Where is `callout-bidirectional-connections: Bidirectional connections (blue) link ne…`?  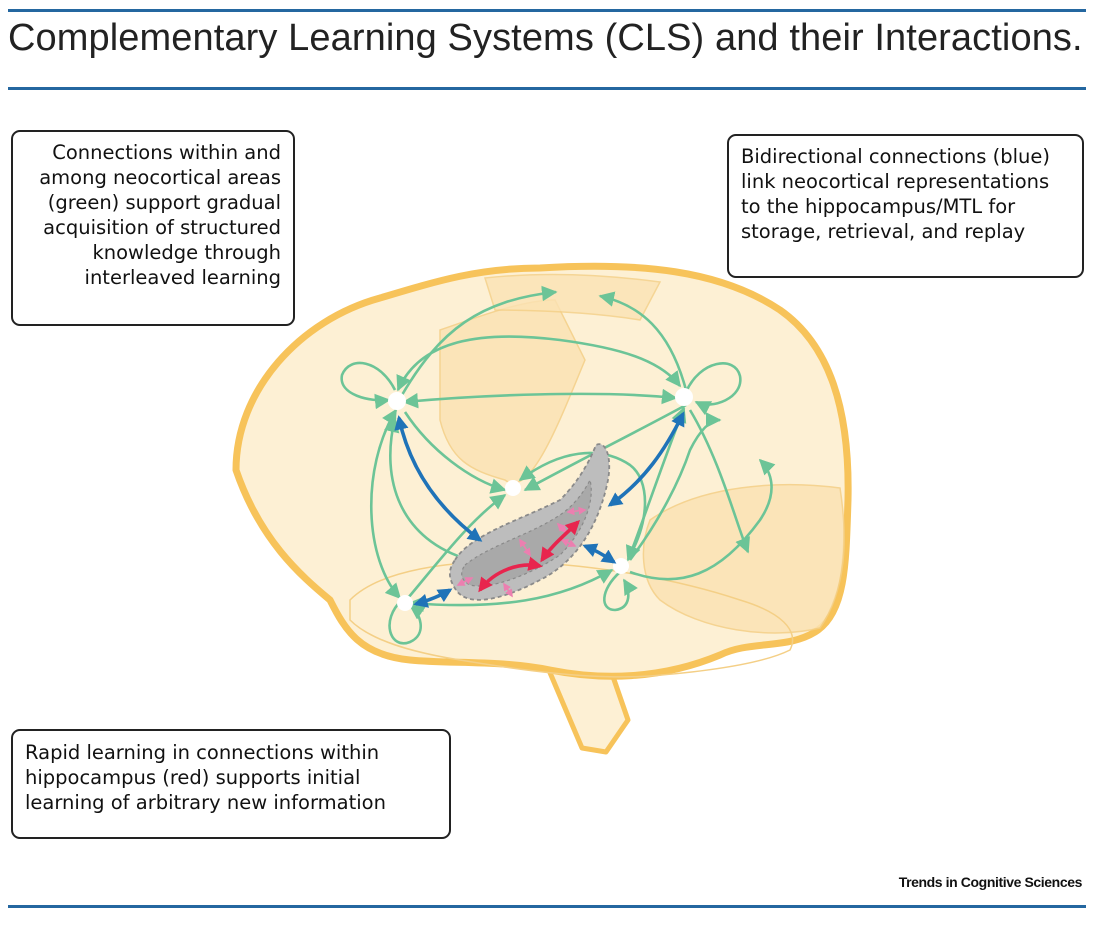 callout-bidirectional-connections: Bidirectional connections (blue) link ne… is located at coordinates (905, 206).